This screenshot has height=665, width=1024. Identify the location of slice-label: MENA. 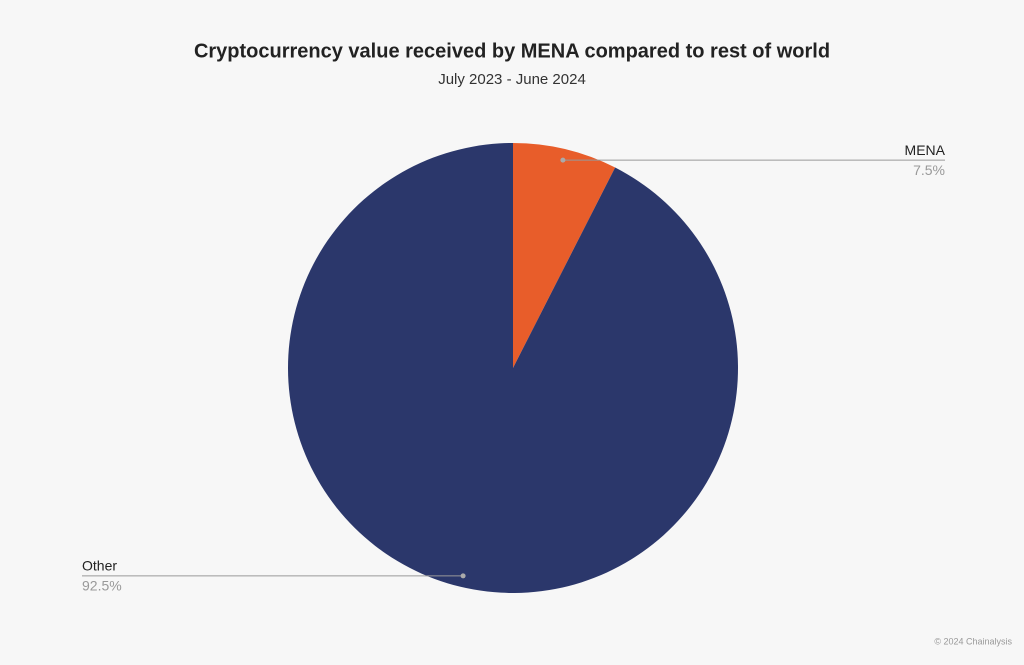
(925, 150).